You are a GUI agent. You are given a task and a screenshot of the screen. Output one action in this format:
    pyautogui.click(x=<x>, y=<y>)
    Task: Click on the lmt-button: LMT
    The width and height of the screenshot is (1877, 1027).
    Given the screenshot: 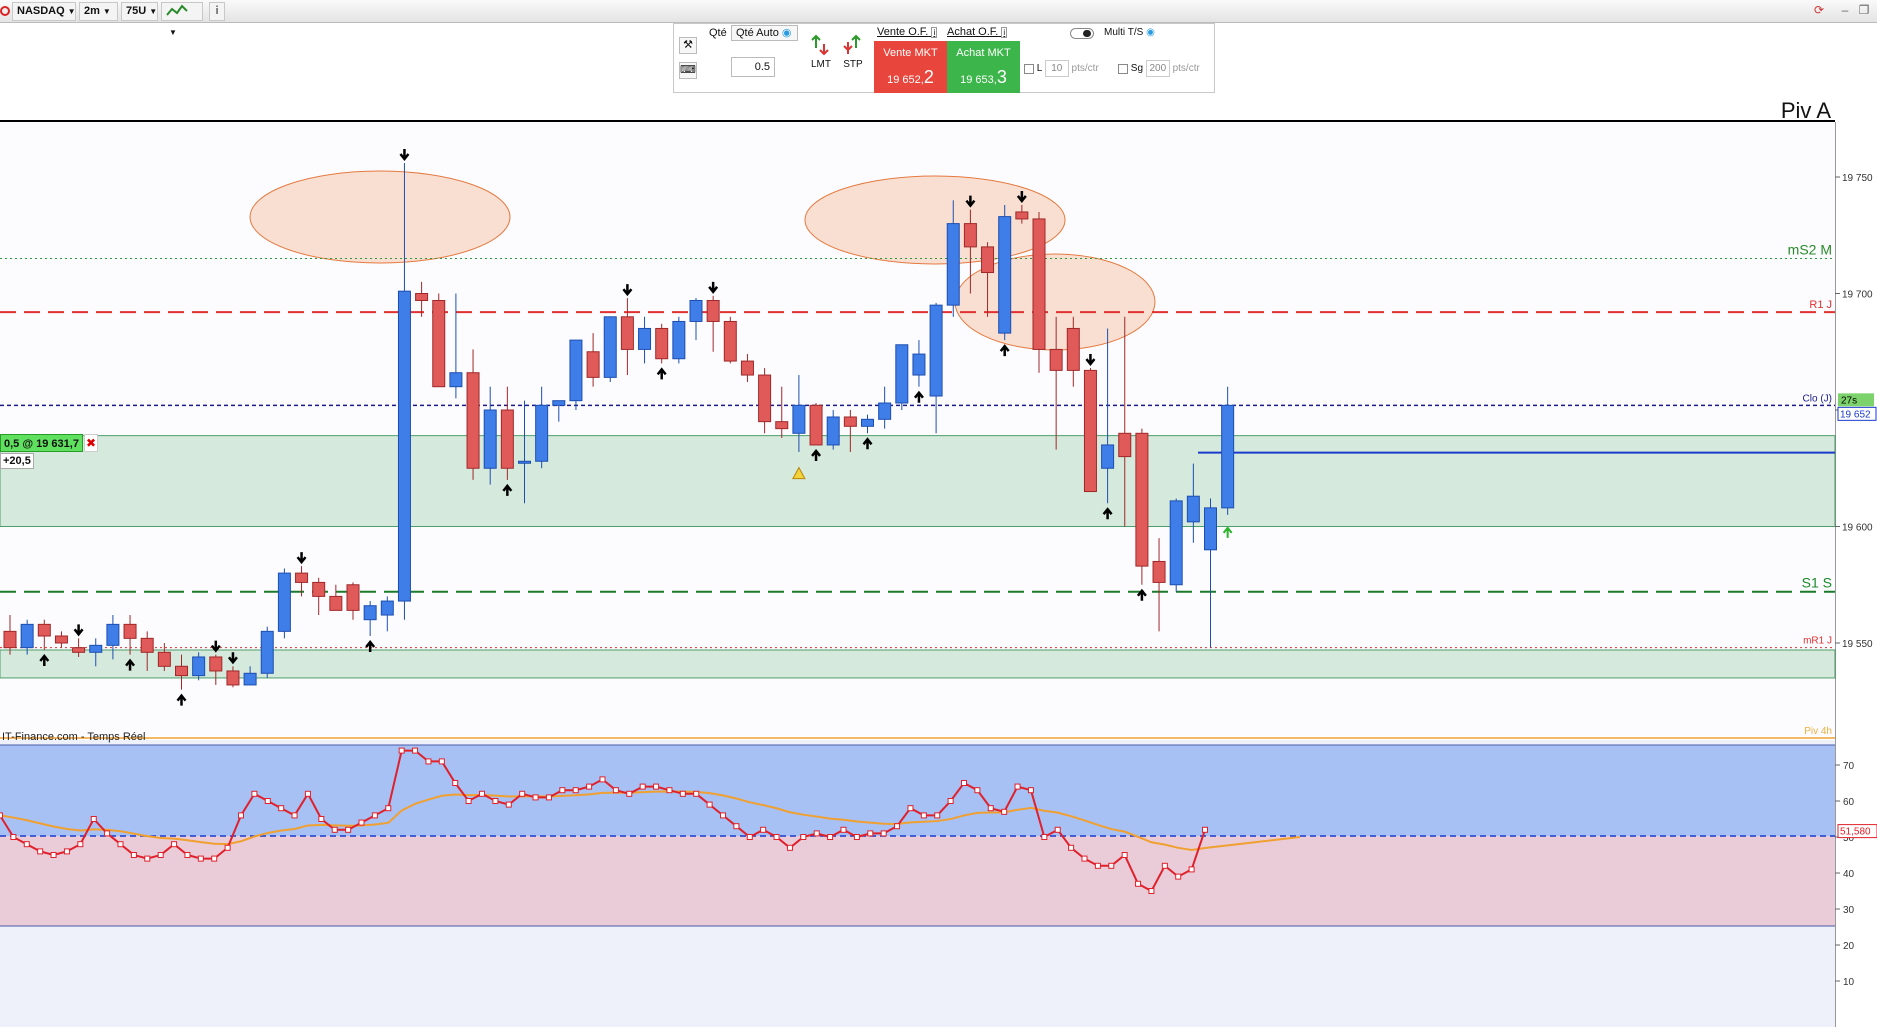 What is the action you would take?
    pyautogui.click(x=821, y=52)
    